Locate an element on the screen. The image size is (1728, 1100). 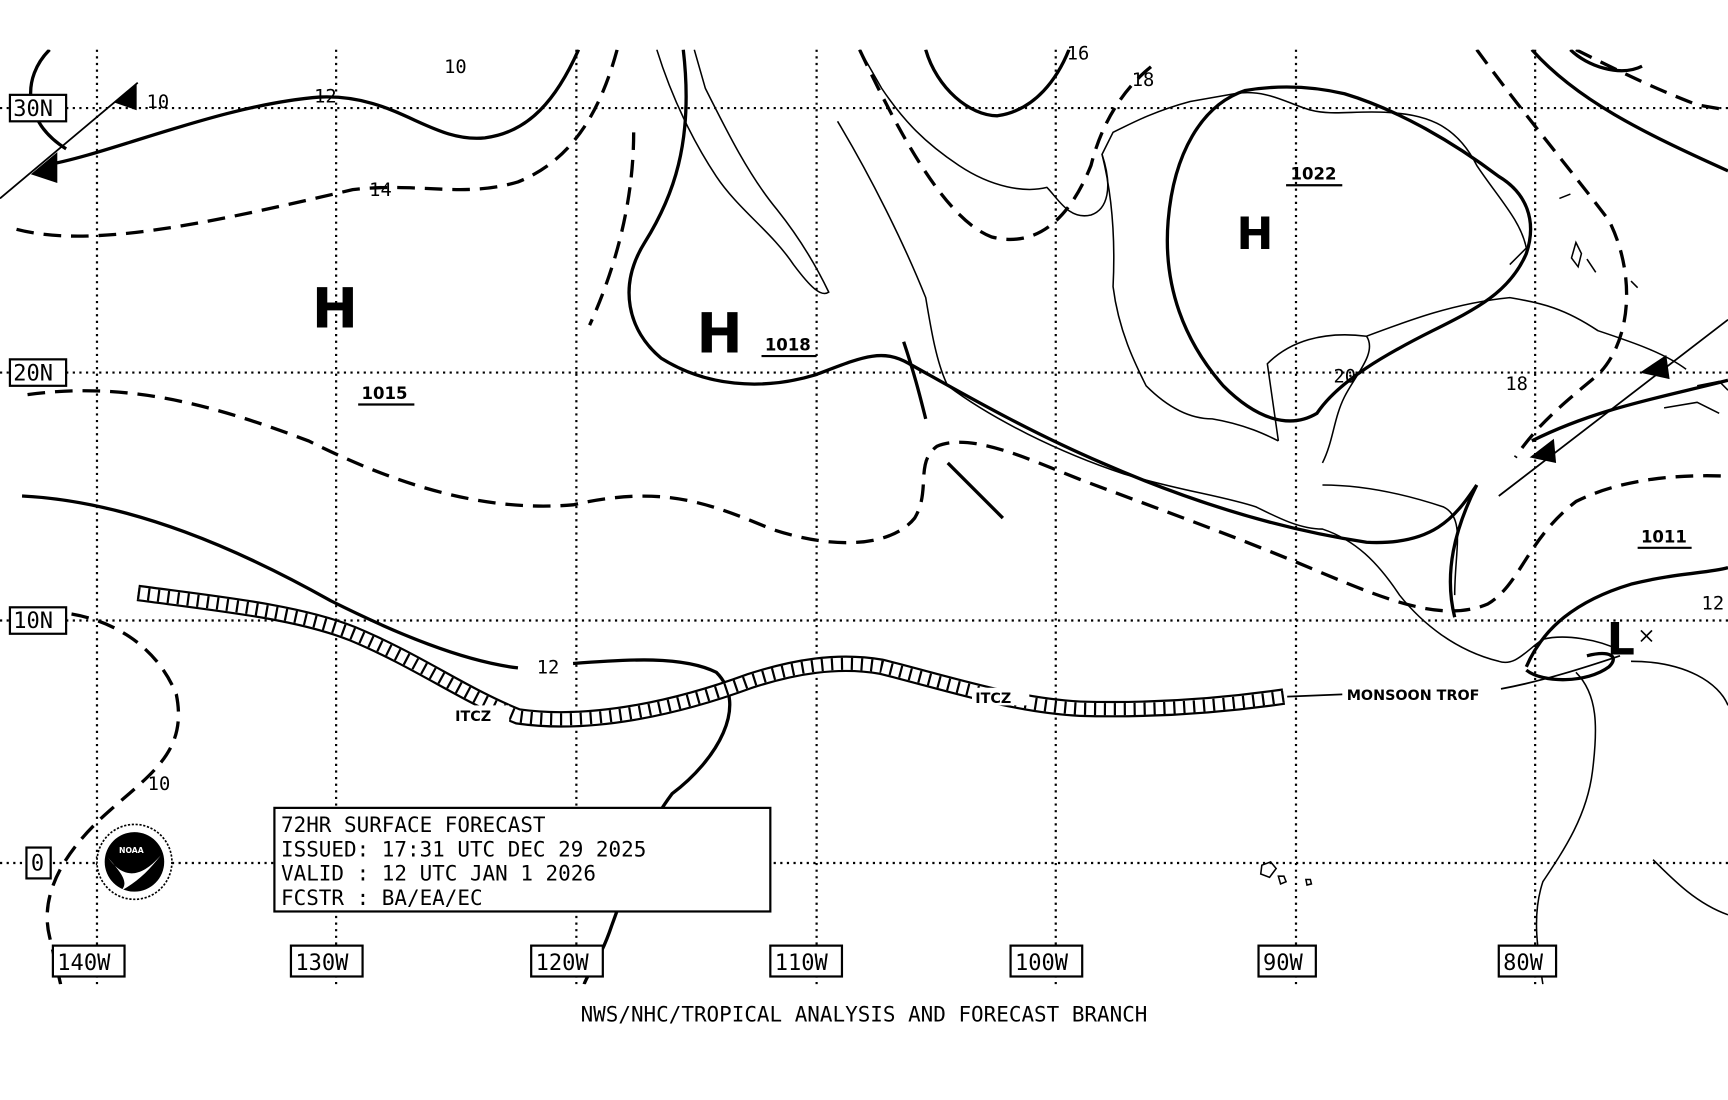
isobar-label: 16 is located at coordinates (1078, 54).